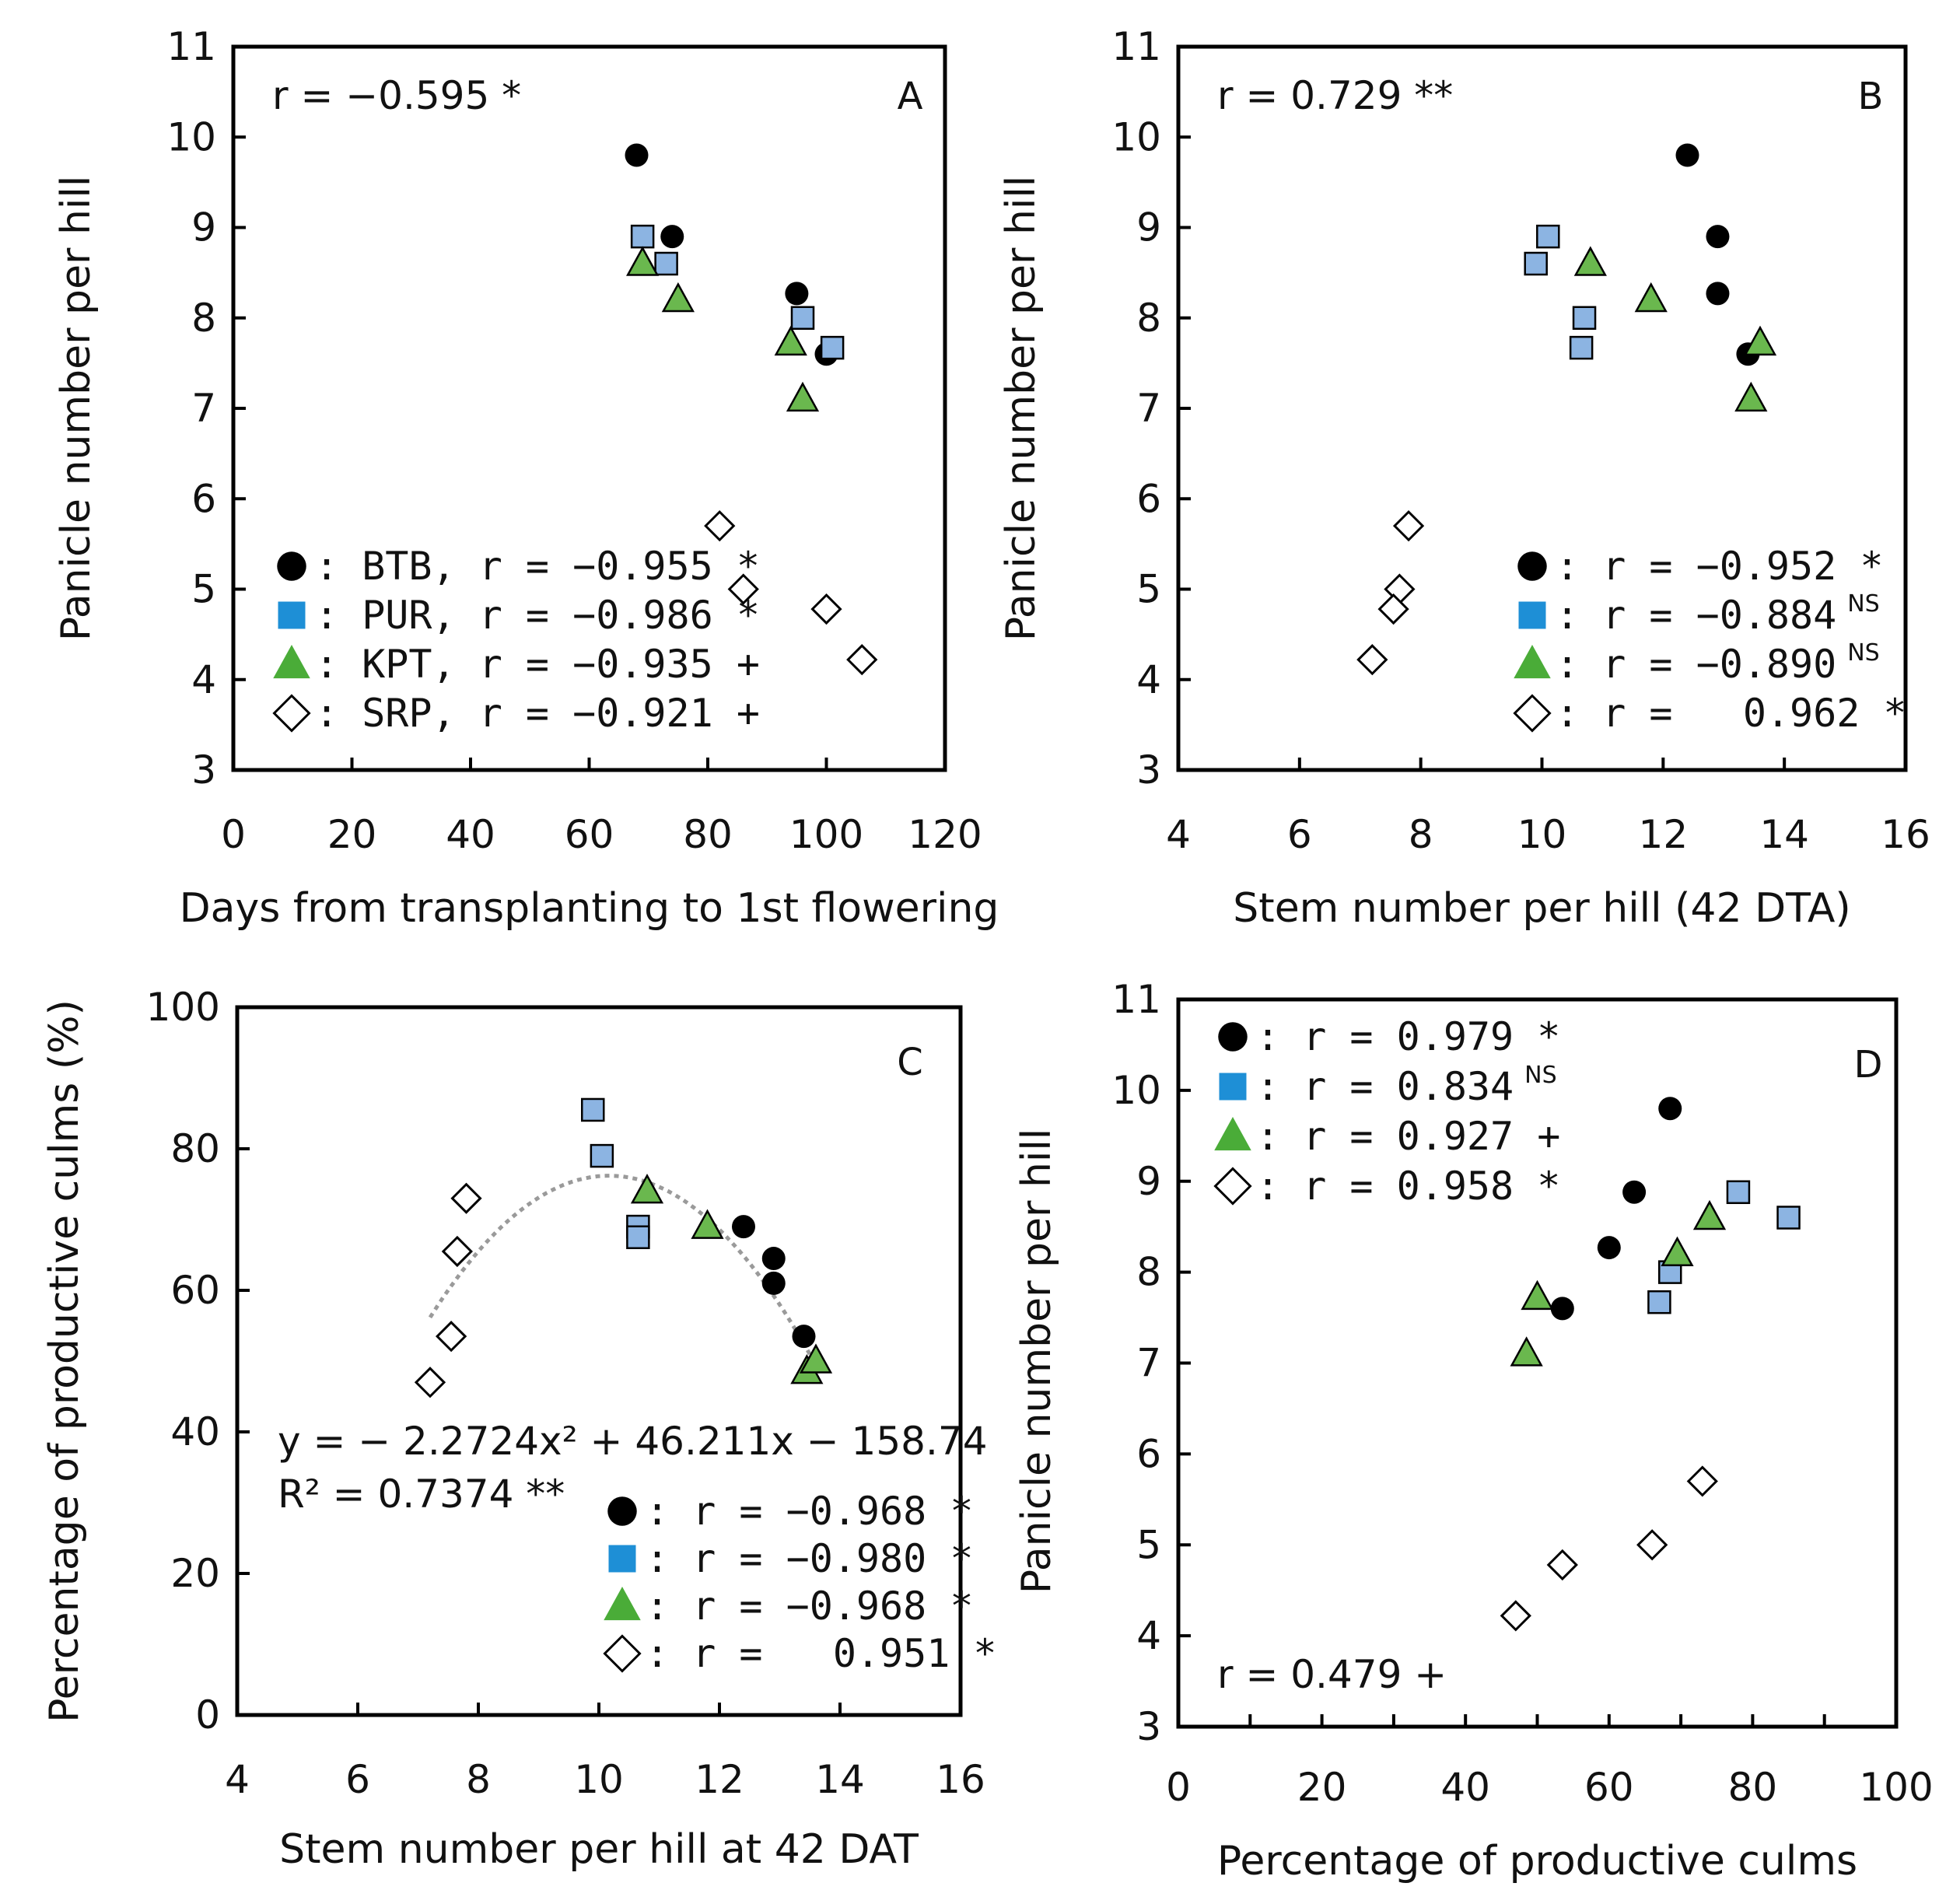 This screenshot has width=1946, height=1904. What do you see at coordinates (1542, 909) in the screenshot?
I see `x-axis-title: Stem number per hill (42 DTA)` at bounding box center [1542, 909].